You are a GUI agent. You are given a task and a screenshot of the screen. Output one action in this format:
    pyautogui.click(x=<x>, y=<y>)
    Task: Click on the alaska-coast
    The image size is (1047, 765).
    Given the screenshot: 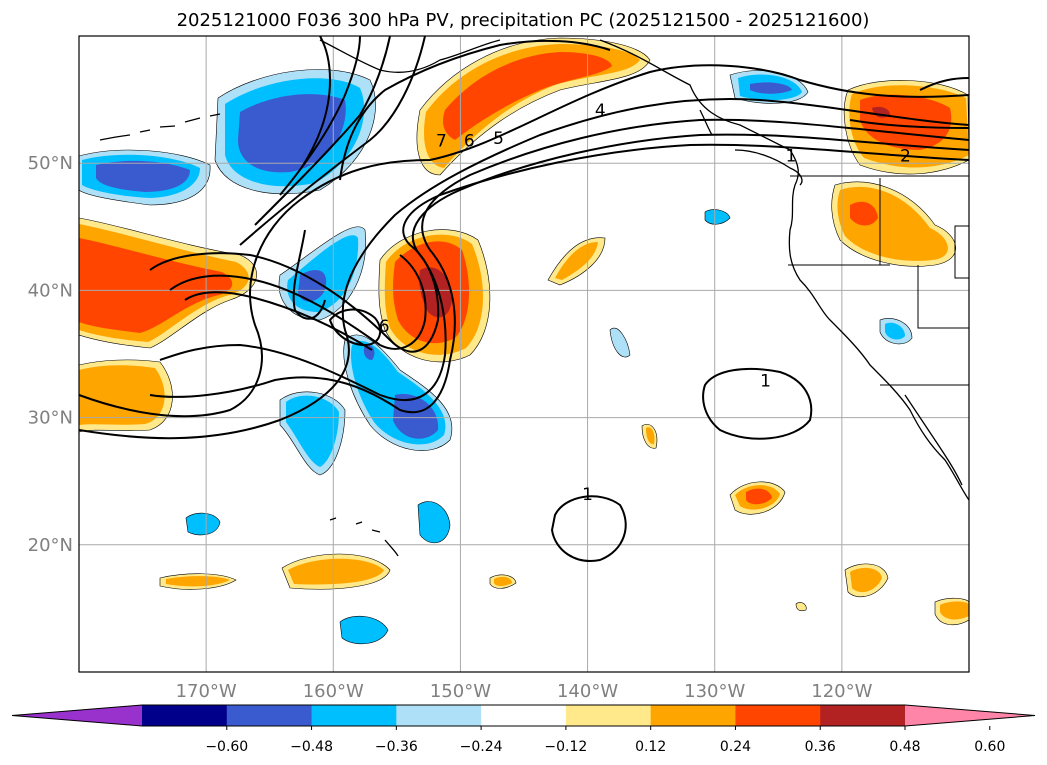 What is the action you would take?
    pyautogui.click(x=410, y=56)
    